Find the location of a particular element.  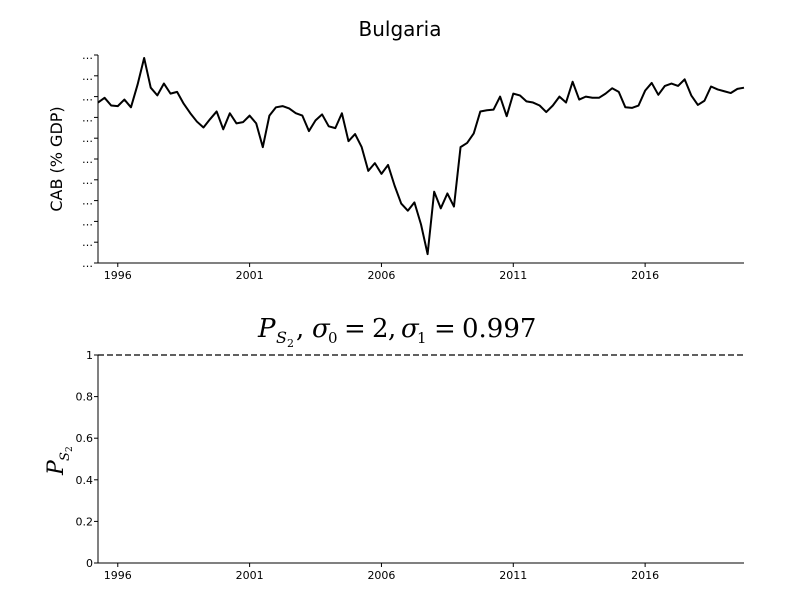

chart2-title-sigma1-idx: 1 is located at coordinates (422, 338).